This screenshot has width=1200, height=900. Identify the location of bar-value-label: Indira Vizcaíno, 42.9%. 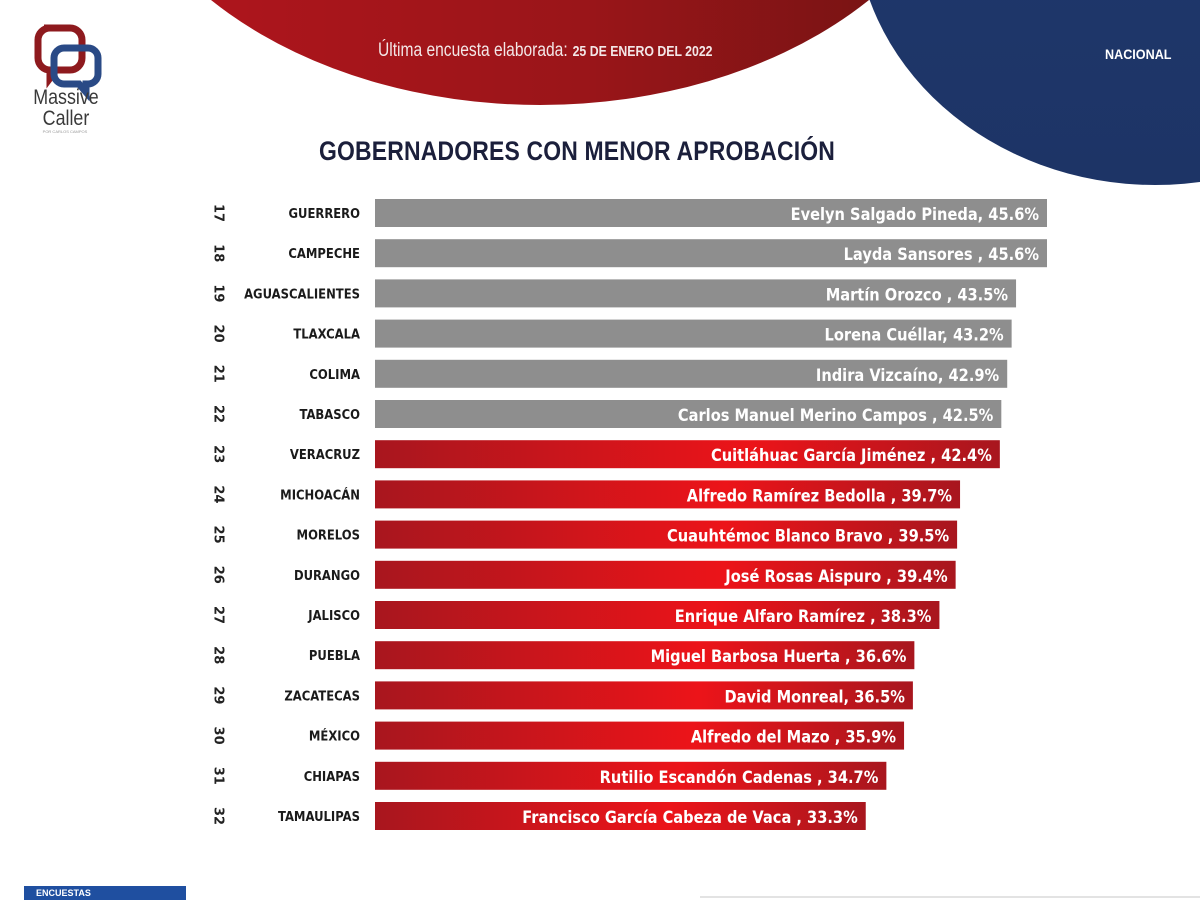
(907, 375).